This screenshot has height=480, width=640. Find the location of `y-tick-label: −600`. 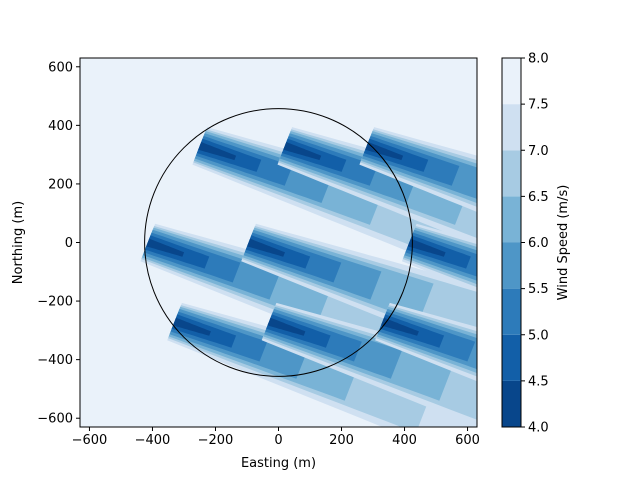

y-tick-label: −600 is located at coordinates (55, 419).